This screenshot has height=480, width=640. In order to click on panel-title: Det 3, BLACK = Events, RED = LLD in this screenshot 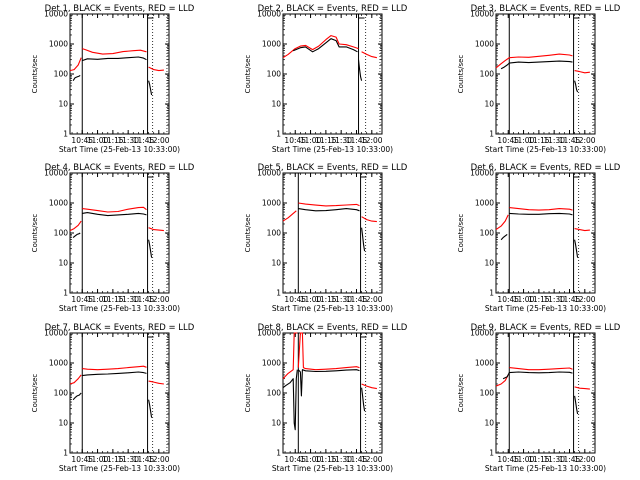, I will do `click(546, 9)`.